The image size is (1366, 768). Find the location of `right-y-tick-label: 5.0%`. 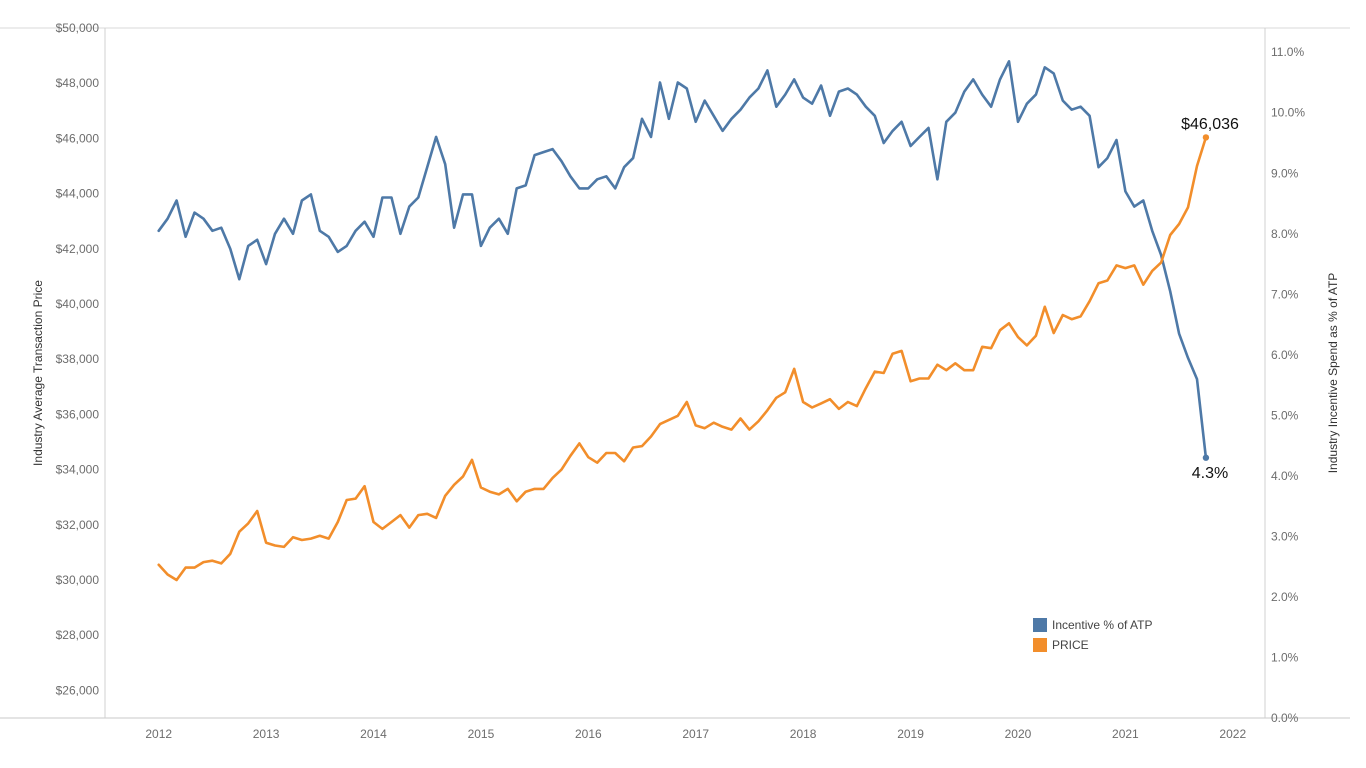

right-y-tick-label: 5.0% is located at coordinates (1285, 415).